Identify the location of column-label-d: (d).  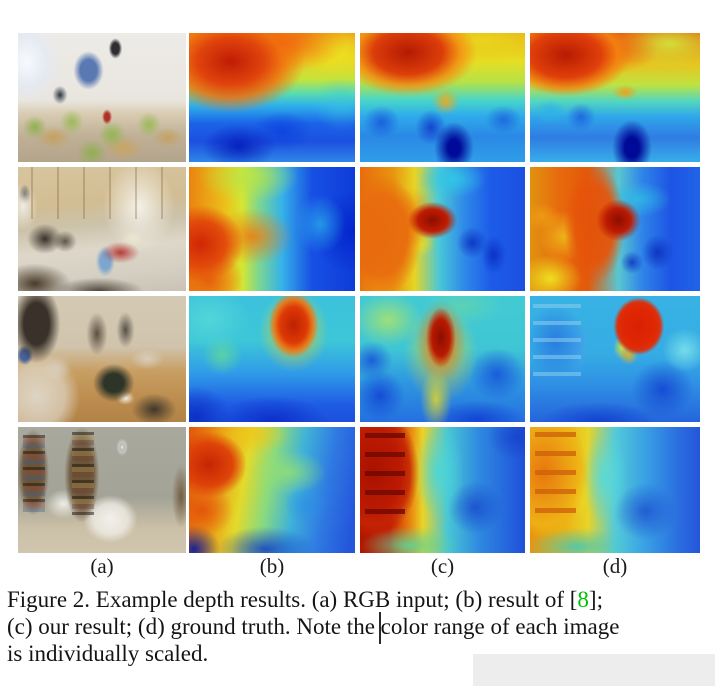
(615, 566).